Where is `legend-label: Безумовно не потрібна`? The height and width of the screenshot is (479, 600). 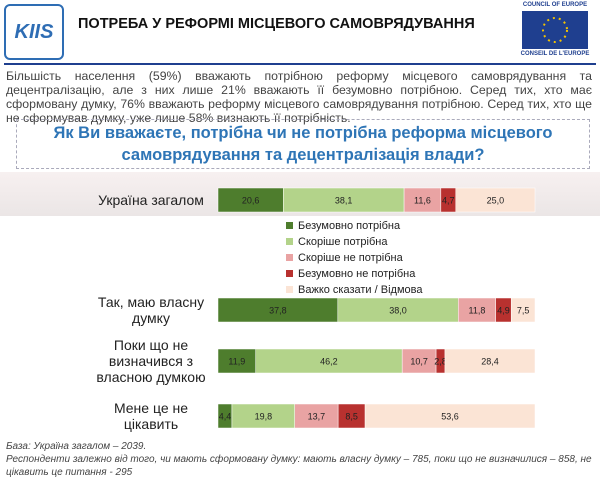
legend-label: Безумовно не потрібна is located at coordinates (357, 274).